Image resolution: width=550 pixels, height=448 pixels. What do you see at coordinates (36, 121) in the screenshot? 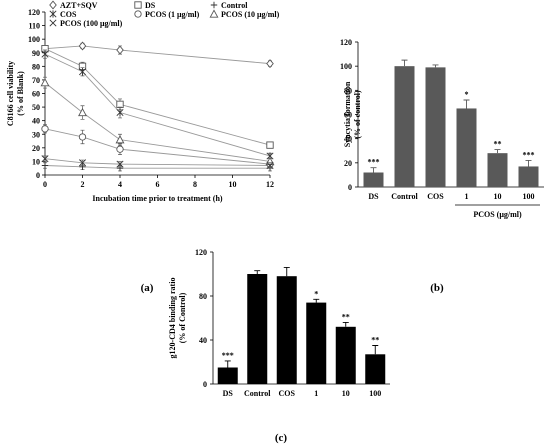
I see `y-tick-label-a: 40` at bounding box center [36, 121].